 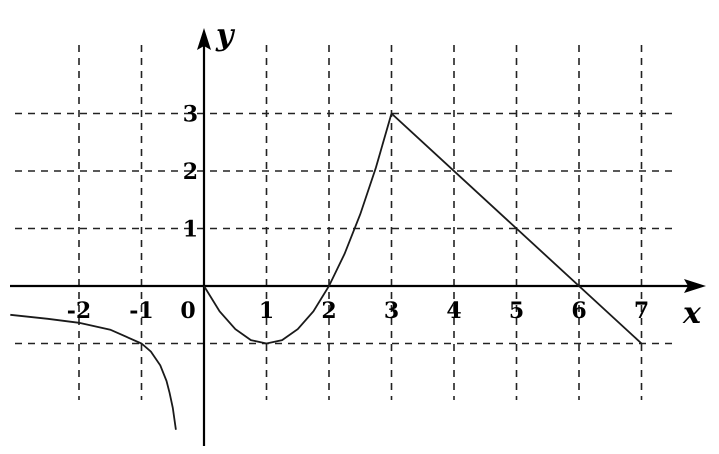 I want to click on x-tick-label: 2, so click(x=328, y=311).